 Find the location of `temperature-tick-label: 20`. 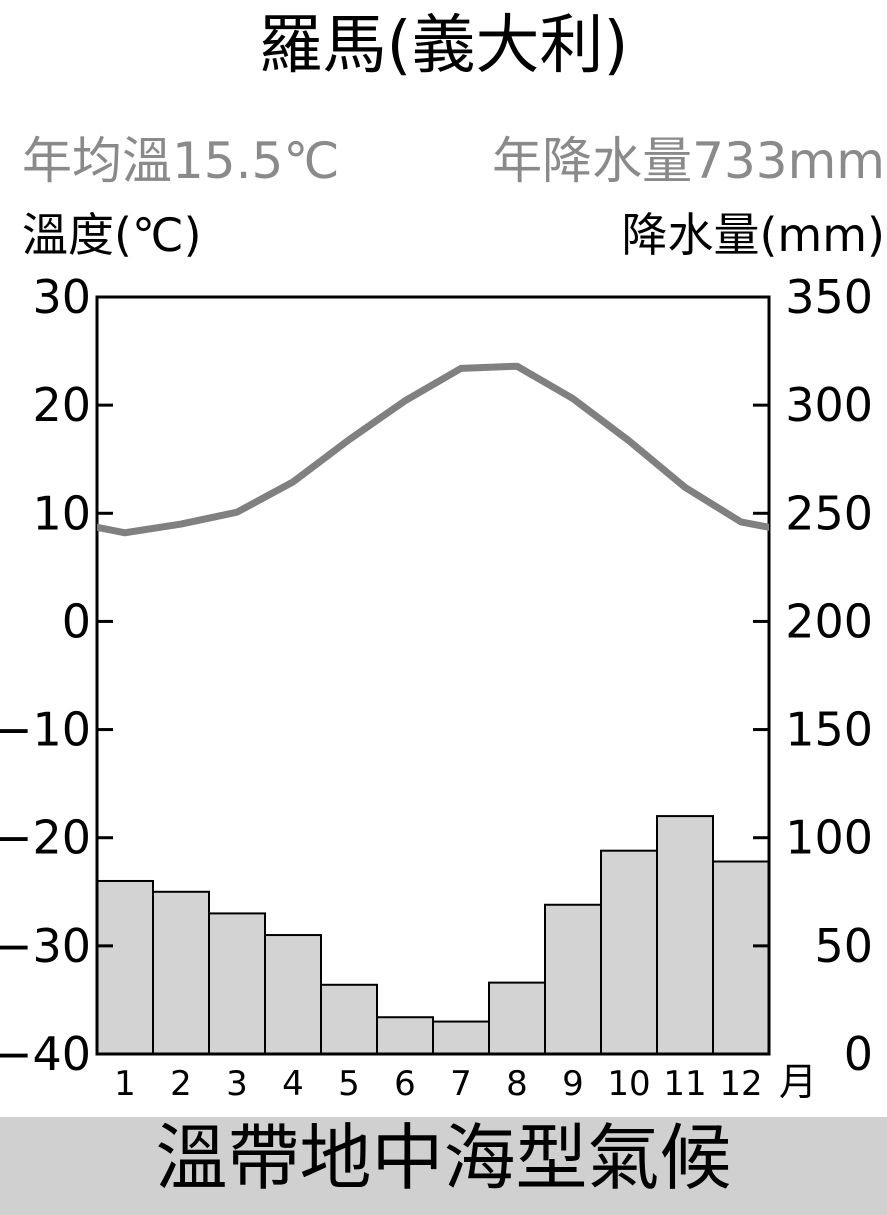

temperature-tick-label: 20 is located at coordinates (61, 405).